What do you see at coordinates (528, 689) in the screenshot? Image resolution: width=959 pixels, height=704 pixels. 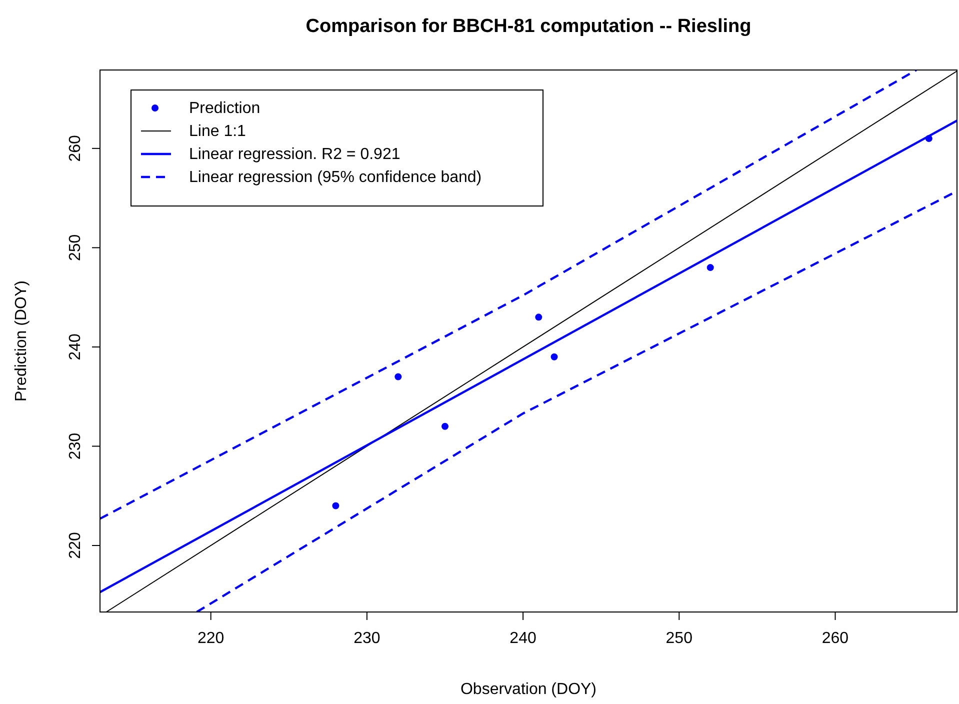 I see `x-axis-title: Observation (DOY)` at bounding box center [528, 689].